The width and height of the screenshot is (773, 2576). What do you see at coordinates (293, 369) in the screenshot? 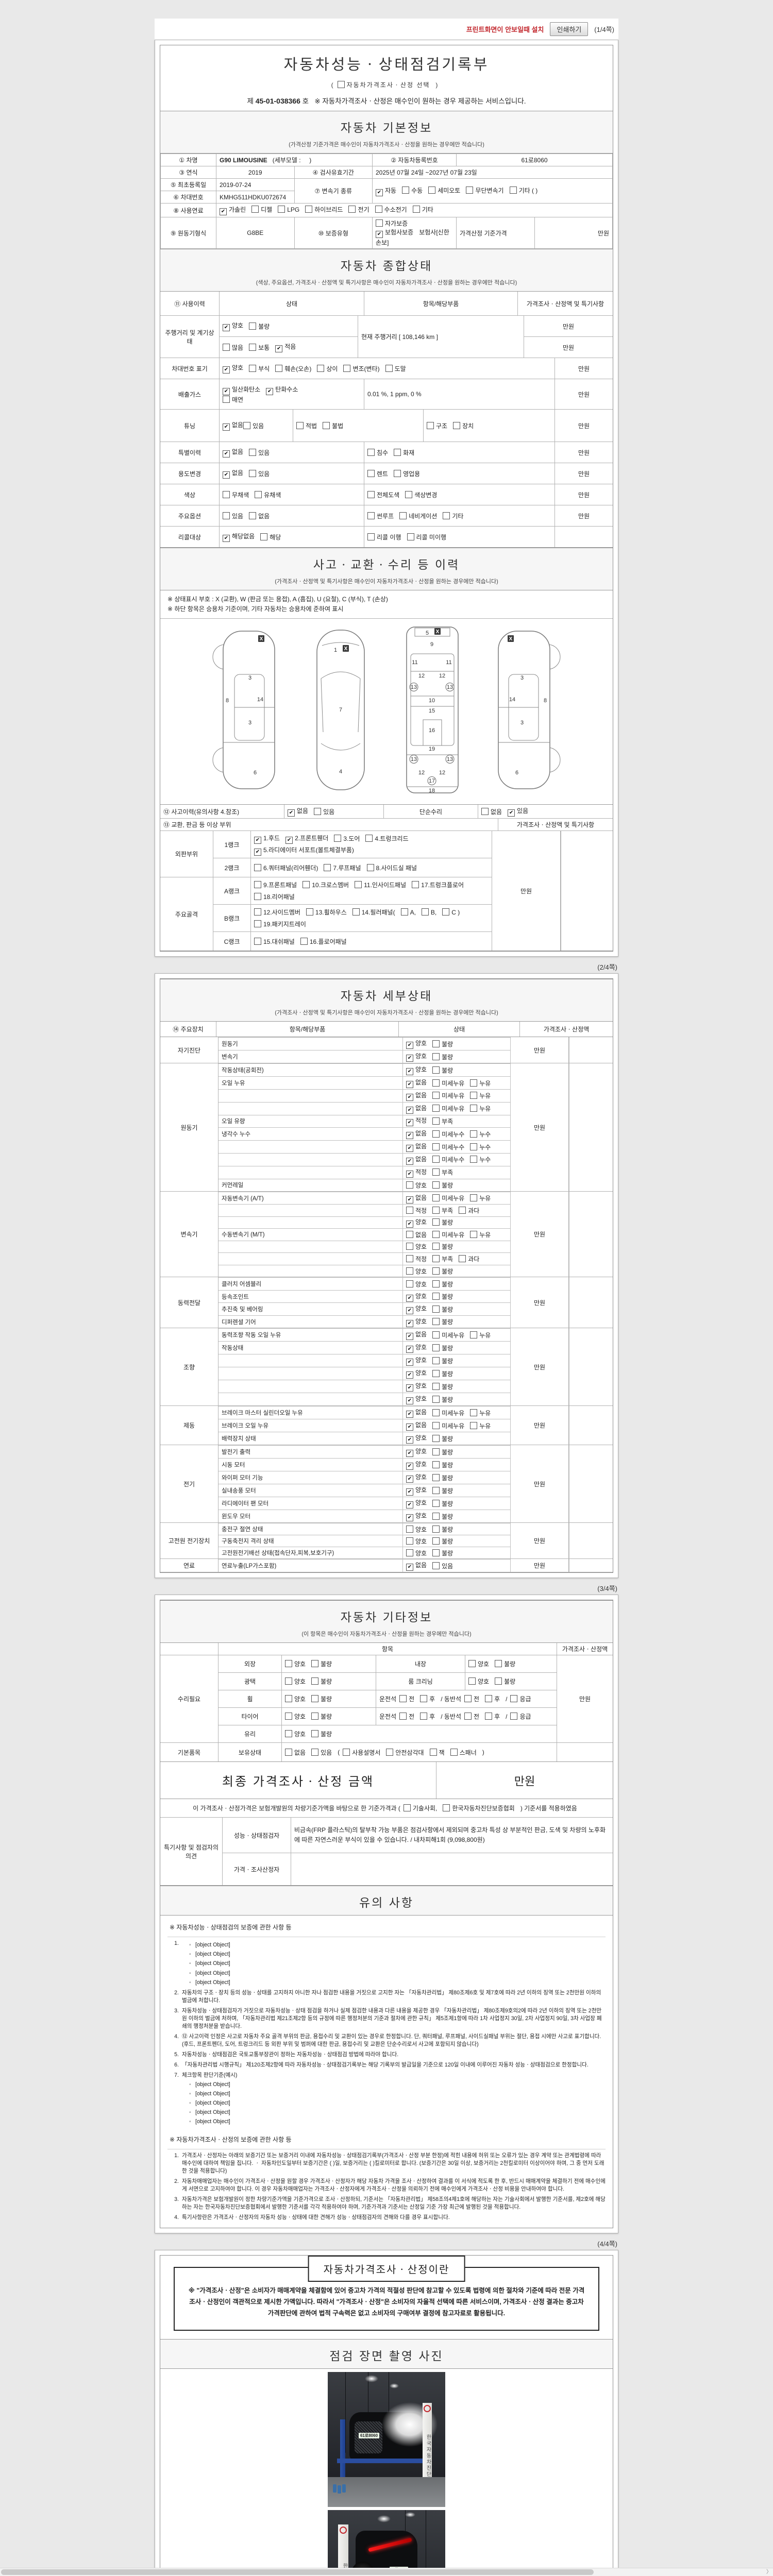
I see `checkbox-option: 훼손(오손)` at bounding box center [293, 369].